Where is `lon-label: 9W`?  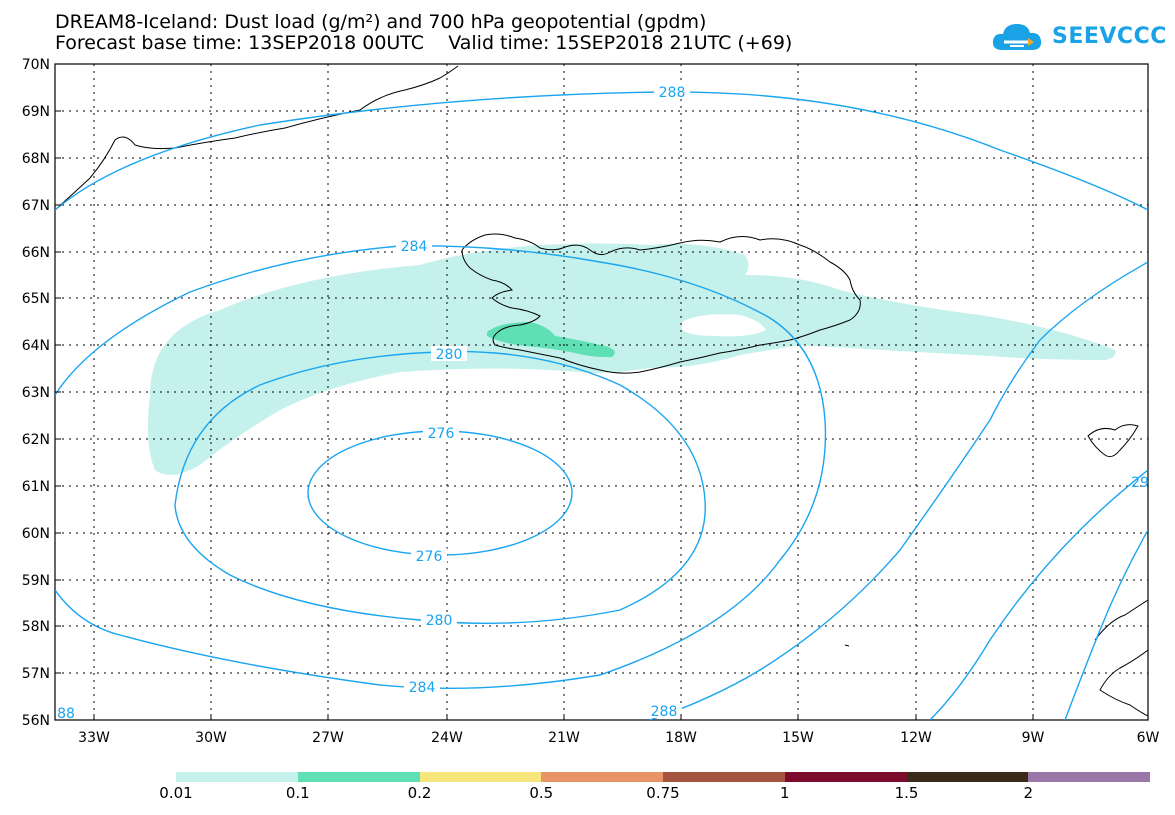
lon-label: 9W is located at coordinates (1033, 738).